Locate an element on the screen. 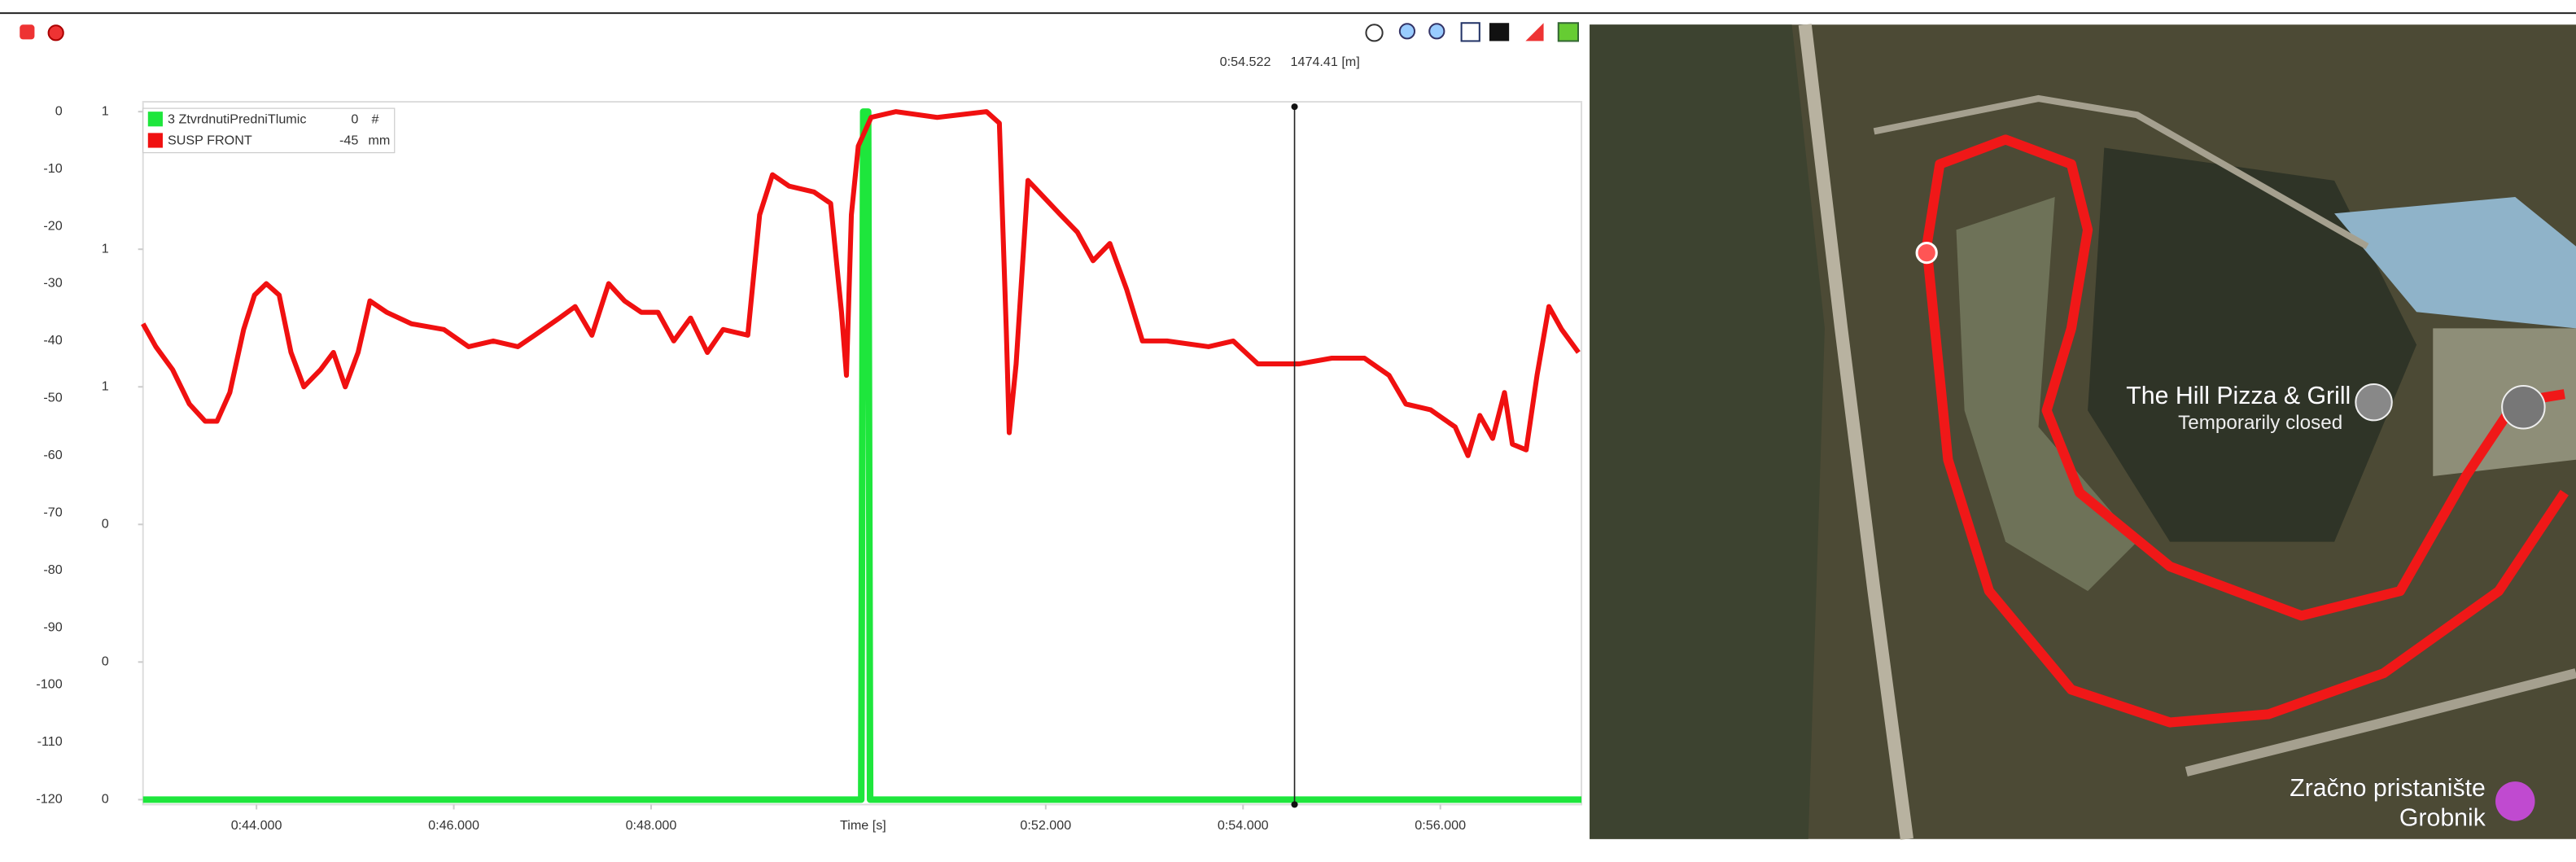 The width and height of the screenshot is (2576, 862). icon-record is located at coordinates (56, 33).